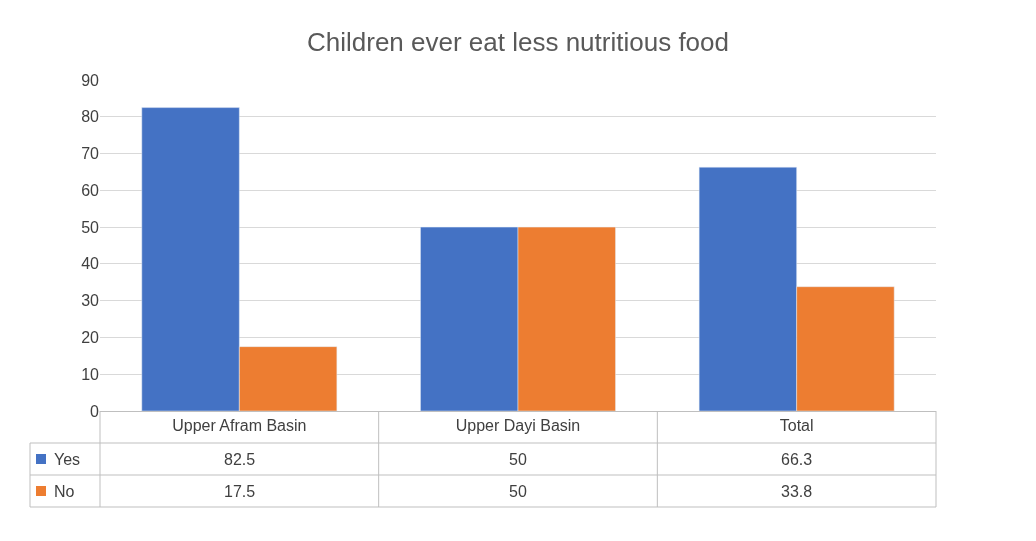  What do you see at coordinates (64, 491) in the screenshot?
I see `legend-label: No` at bounding box center [64, 491].